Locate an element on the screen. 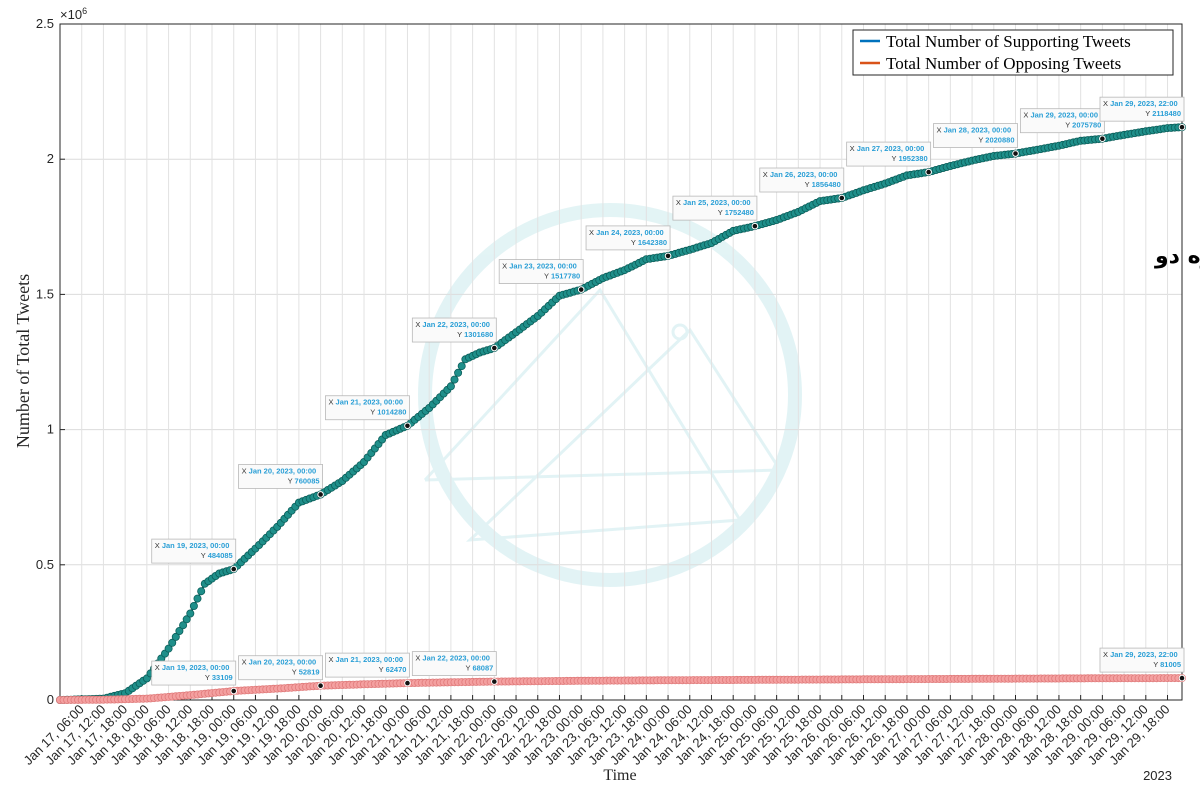  datatip-y-label: Y 1952380 is located at coordinates (909, 158).